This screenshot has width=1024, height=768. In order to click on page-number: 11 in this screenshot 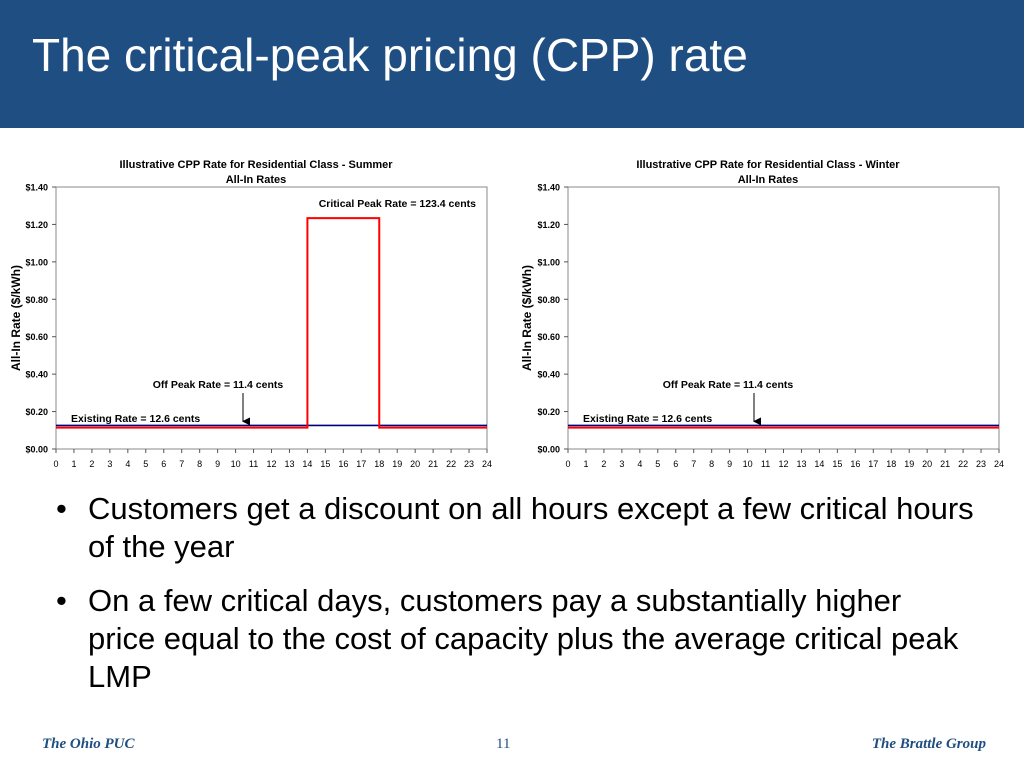, I will do `click(503, 744)`.